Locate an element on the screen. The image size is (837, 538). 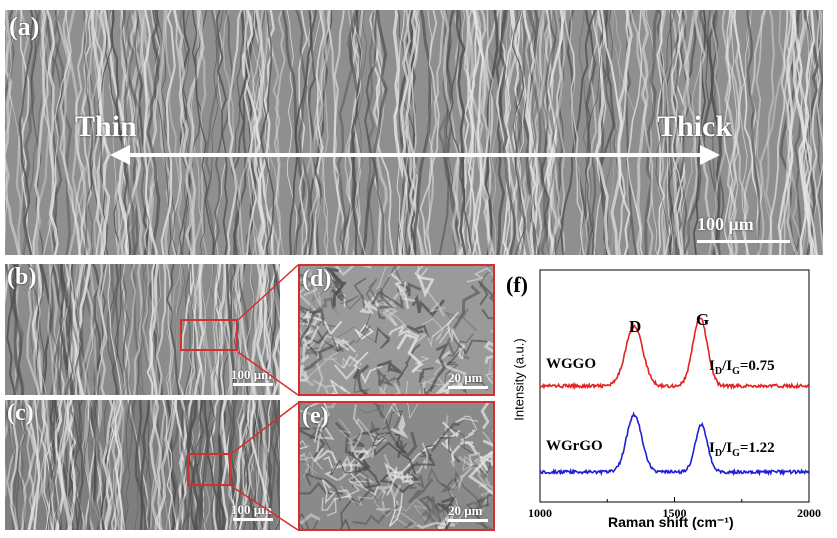
scale-label-d: 20 μm is located at coordinates (465, 377).